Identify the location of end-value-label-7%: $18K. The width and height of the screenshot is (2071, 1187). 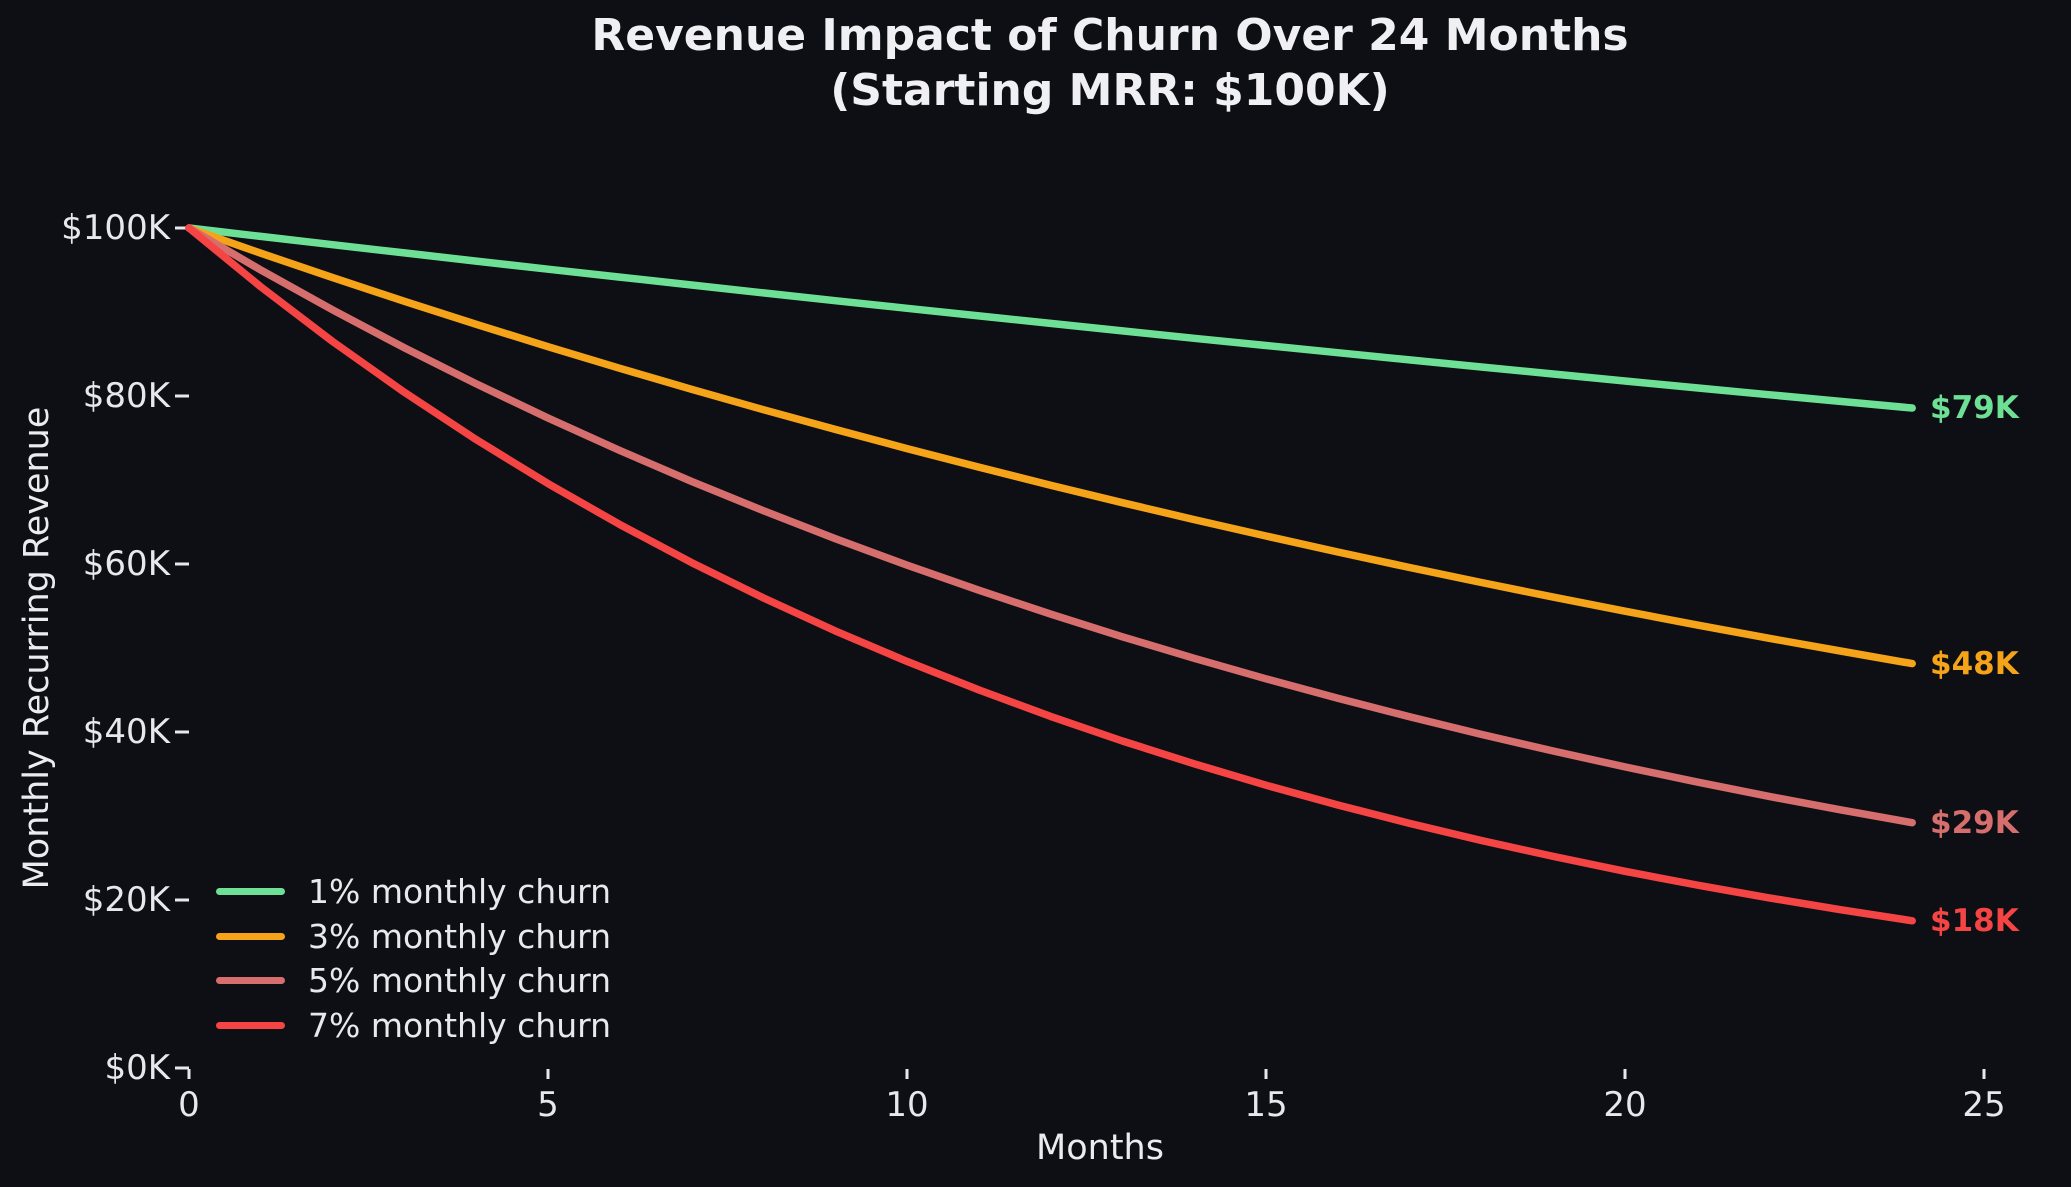
(1974, 920).